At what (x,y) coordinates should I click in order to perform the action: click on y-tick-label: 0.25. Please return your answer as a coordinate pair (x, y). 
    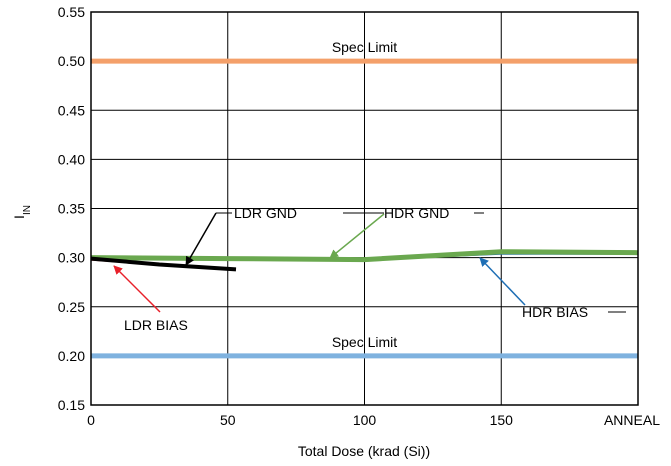
    Looking at the image, I should click on (71, 307).